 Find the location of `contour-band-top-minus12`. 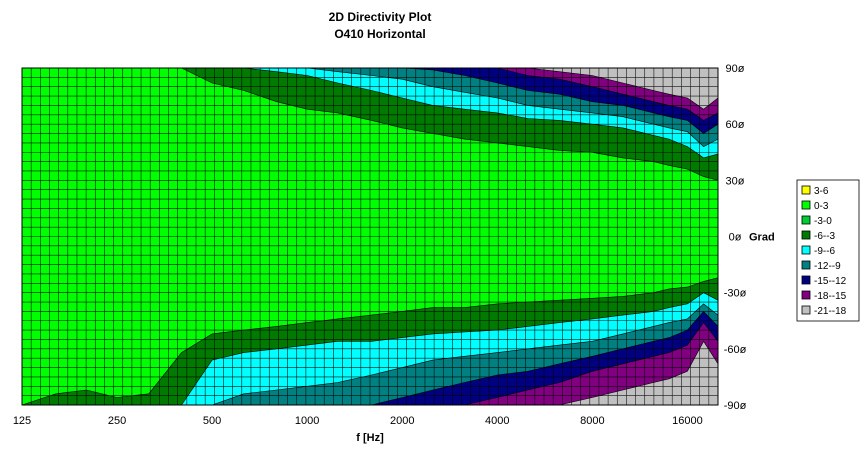

contour-band-top-minus12 is located at coordinates (370, 100).